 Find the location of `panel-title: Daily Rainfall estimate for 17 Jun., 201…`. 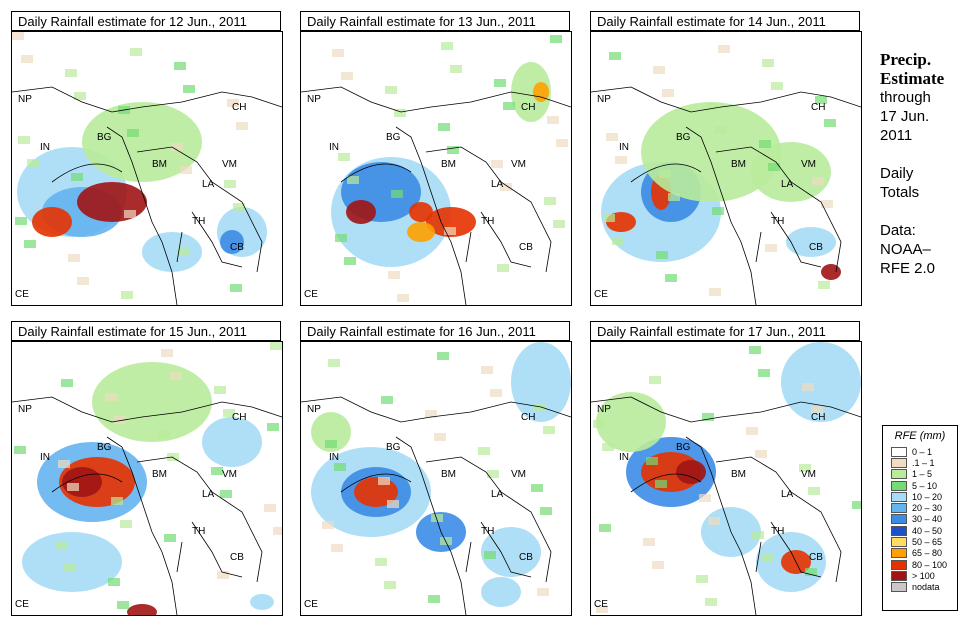

panel-title: Daily Rainfall estimate for 17 Jun., 201… is located at coordinates (725, 331).